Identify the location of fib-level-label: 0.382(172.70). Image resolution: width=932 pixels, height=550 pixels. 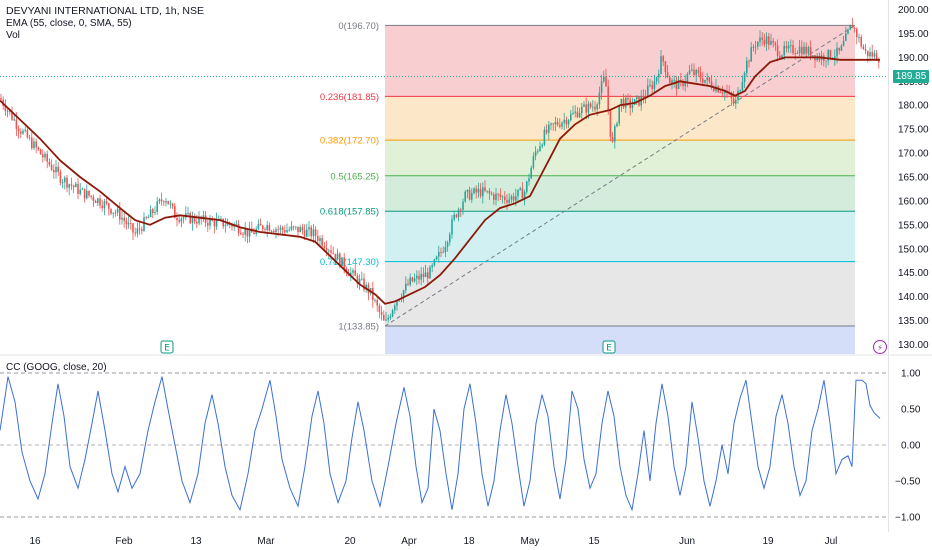
(349, 141).